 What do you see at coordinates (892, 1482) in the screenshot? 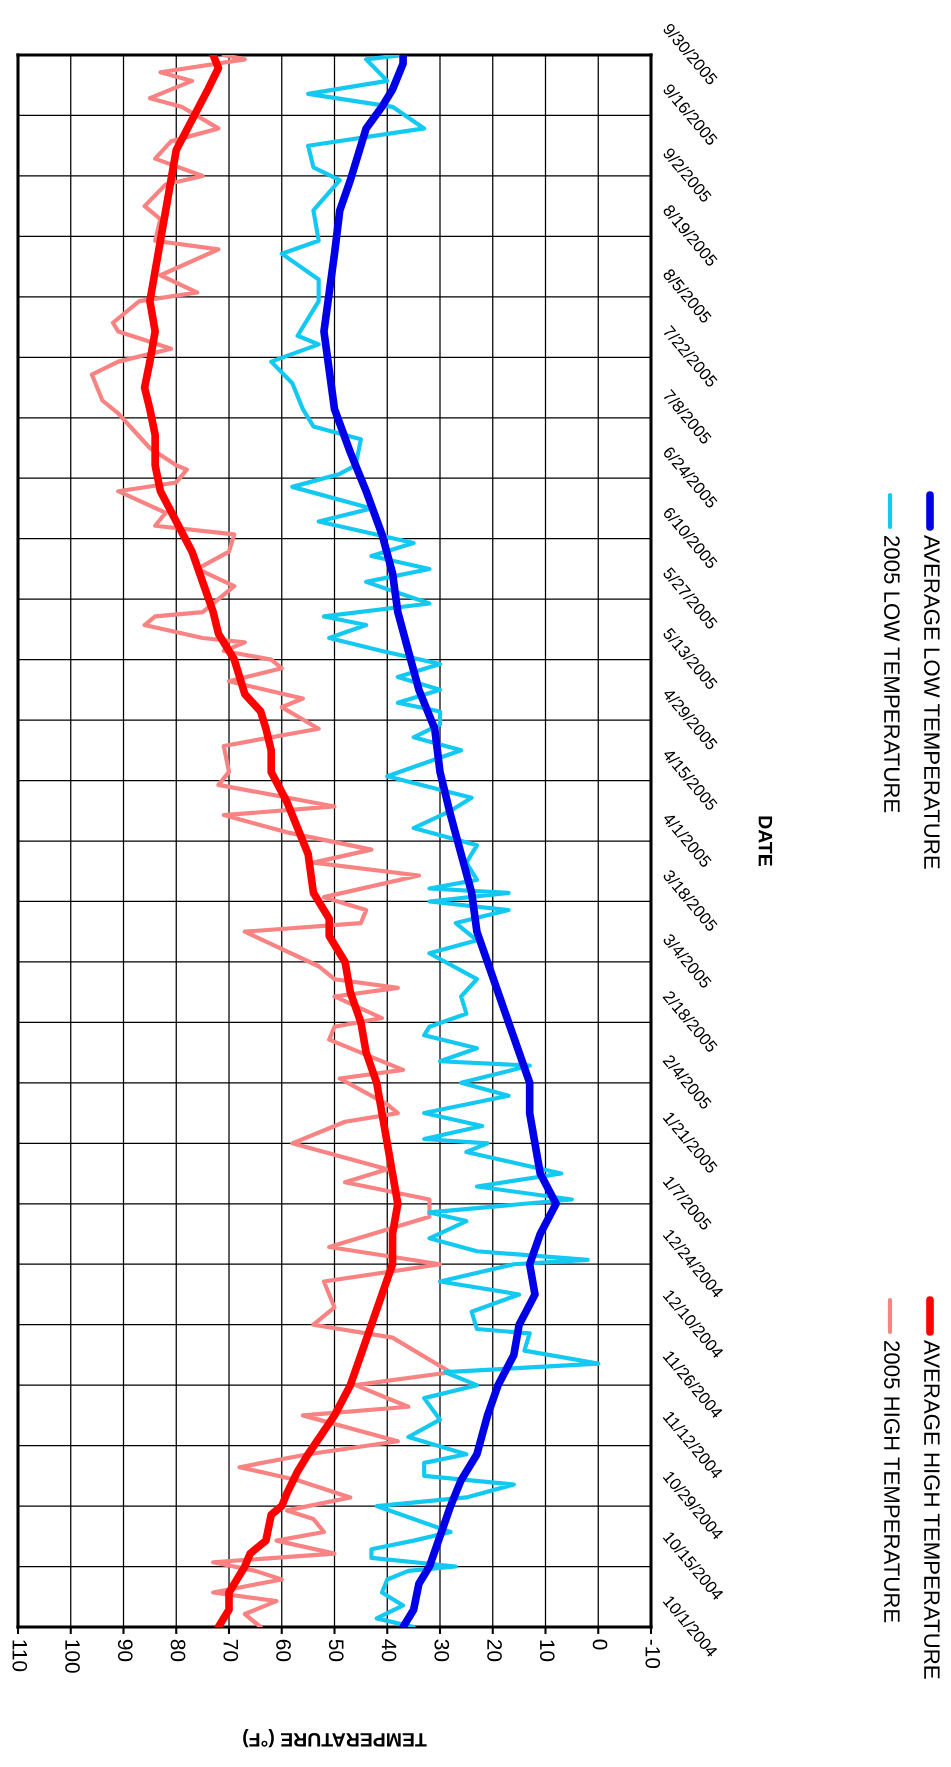
I see `legend-label: 2005 HIGH TEMPERATURE` at bounding box center [892, 1482].